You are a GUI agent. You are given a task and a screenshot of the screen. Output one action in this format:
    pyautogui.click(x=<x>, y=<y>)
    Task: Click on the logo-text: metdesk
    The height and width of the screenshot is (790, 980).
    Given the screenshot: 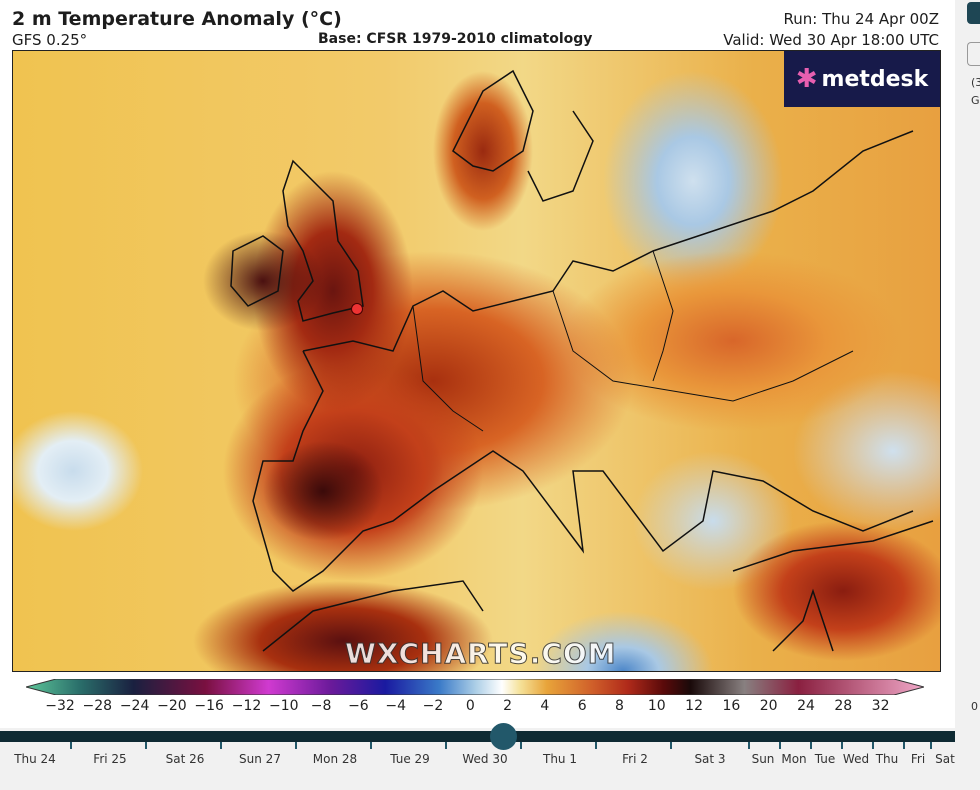 What is the action you would take?
    pyautogui.click(x=875, y=79)
    